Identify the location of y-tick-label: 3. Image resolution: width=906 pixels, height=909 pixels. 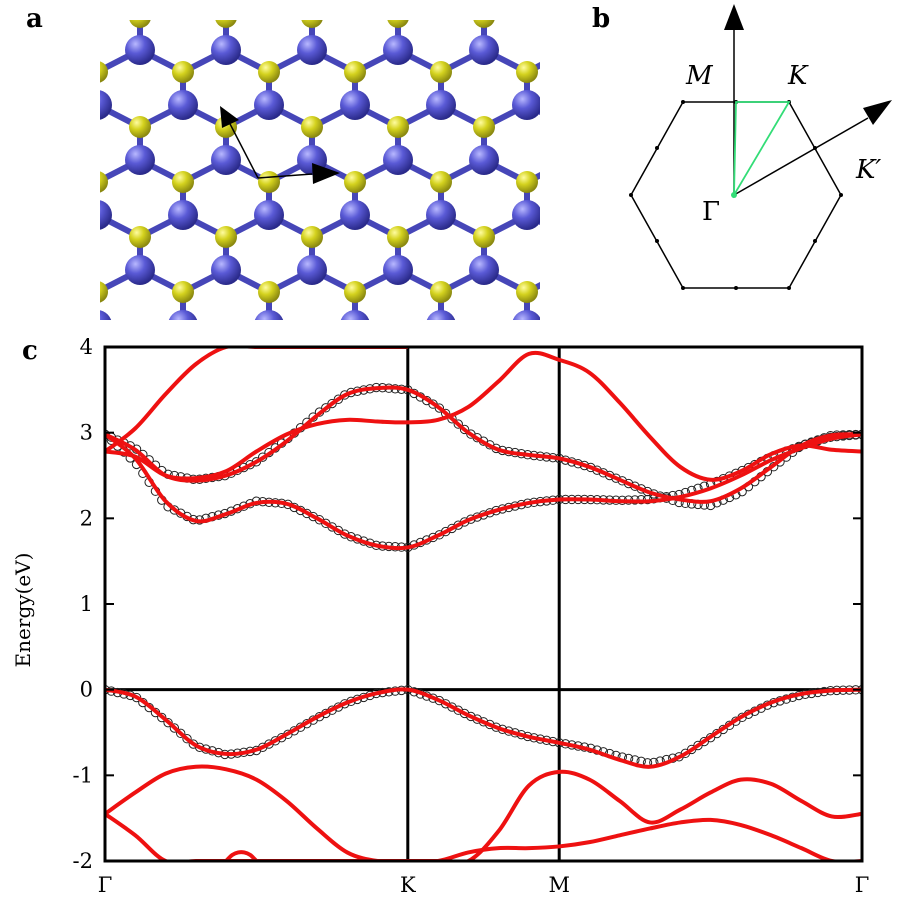
(86, 433).